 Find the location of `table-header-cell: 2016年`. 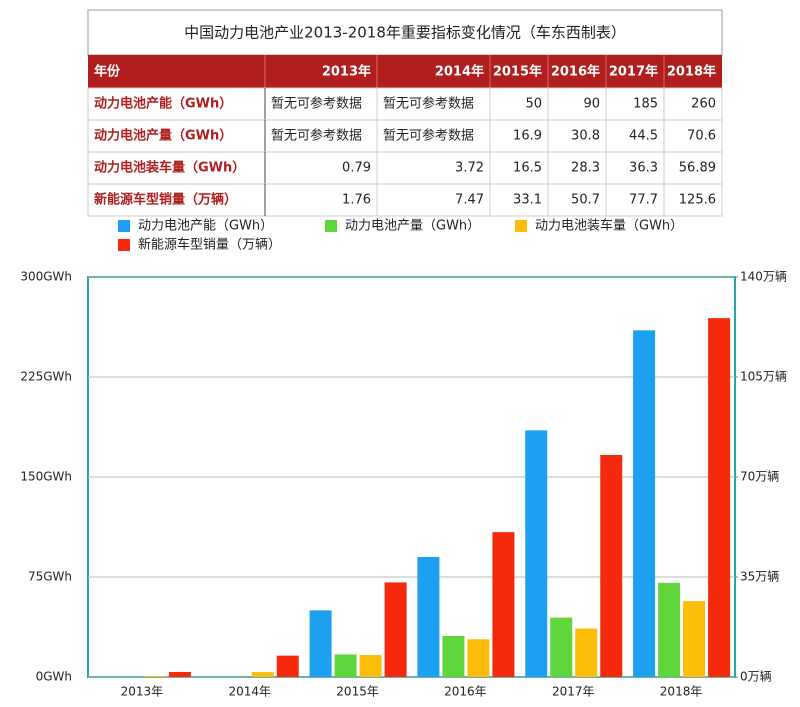

table-header-cell: 2016年 is located at coordinates (575, 72).